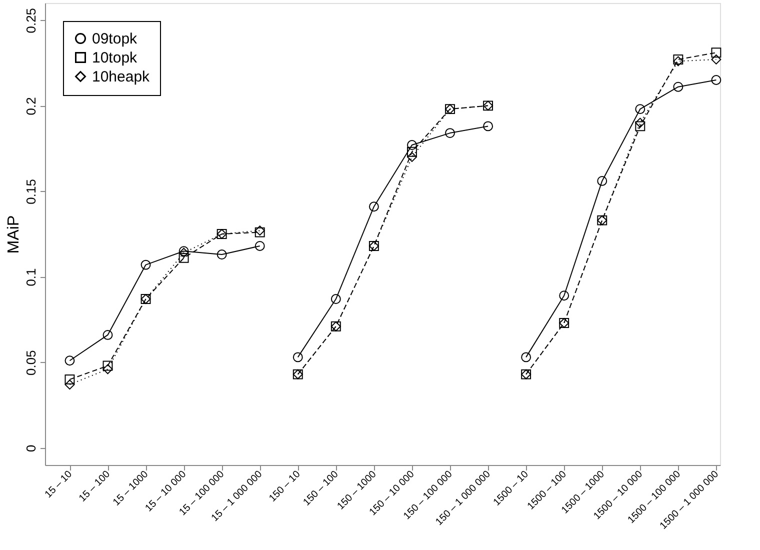 The height and width of the screenshot is (550, 760). What do you see at coordinates (285, 486) in the screenshot?
I see `x-tick-label: 150 – 10` at bounding box center [285, 486].